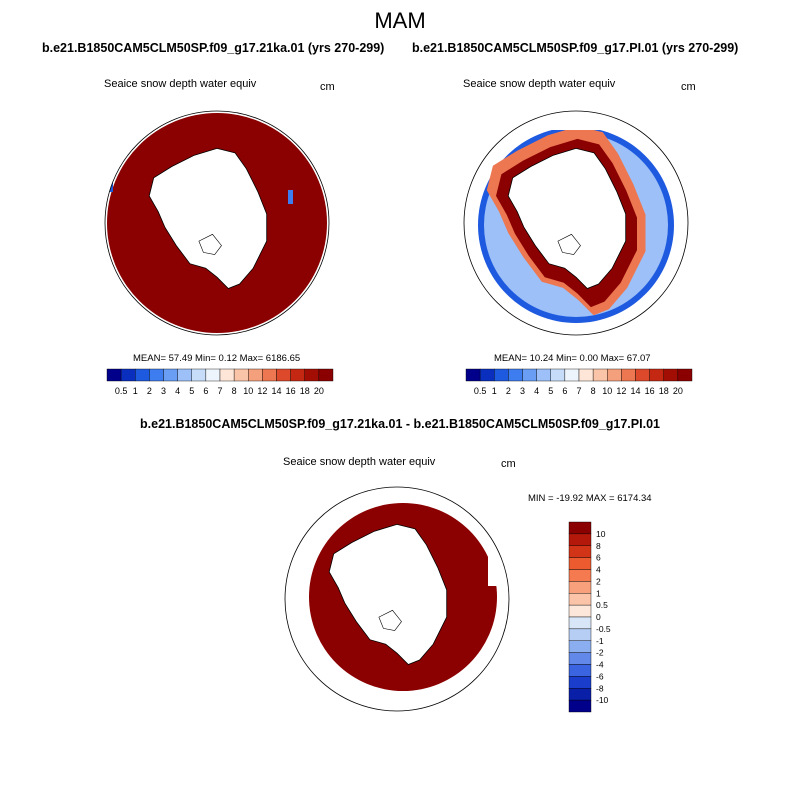 Image resolution: width=800 pixels, height=800 pixels. I want to click on colorbar-label: -2, so click(600, 653).